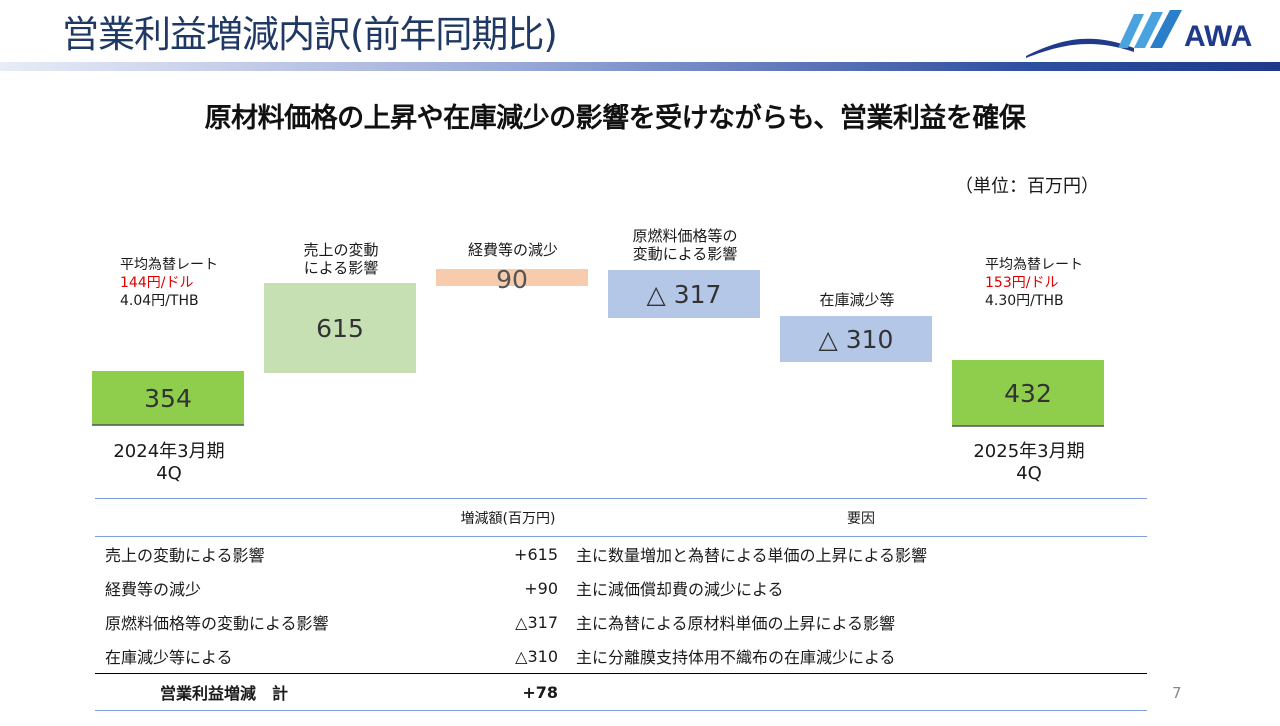 The height and width of the screenshot is (726, 1280). I want to click on table-cell-amount: △310, so click(536, 656).